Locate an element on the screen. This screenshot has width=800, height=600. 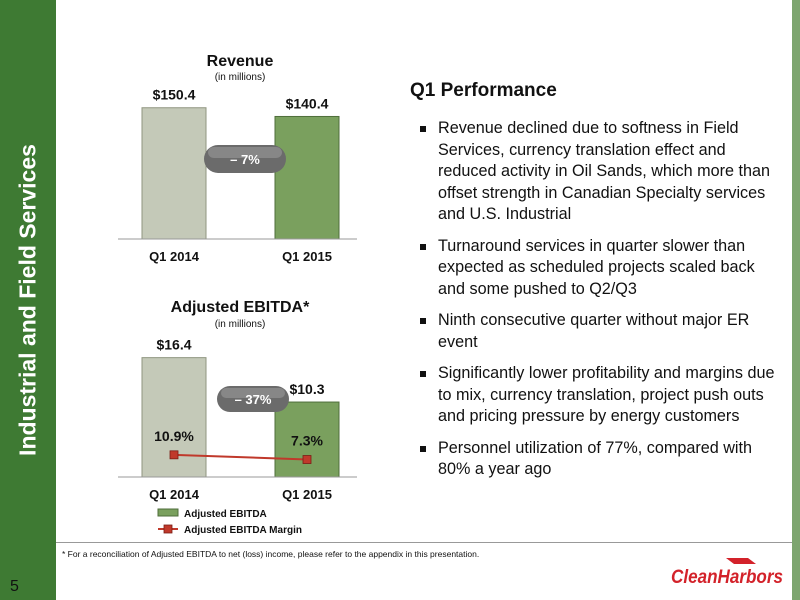
ebitda-chart-subtitle: (in millions) is located at coordinates (240, 324).